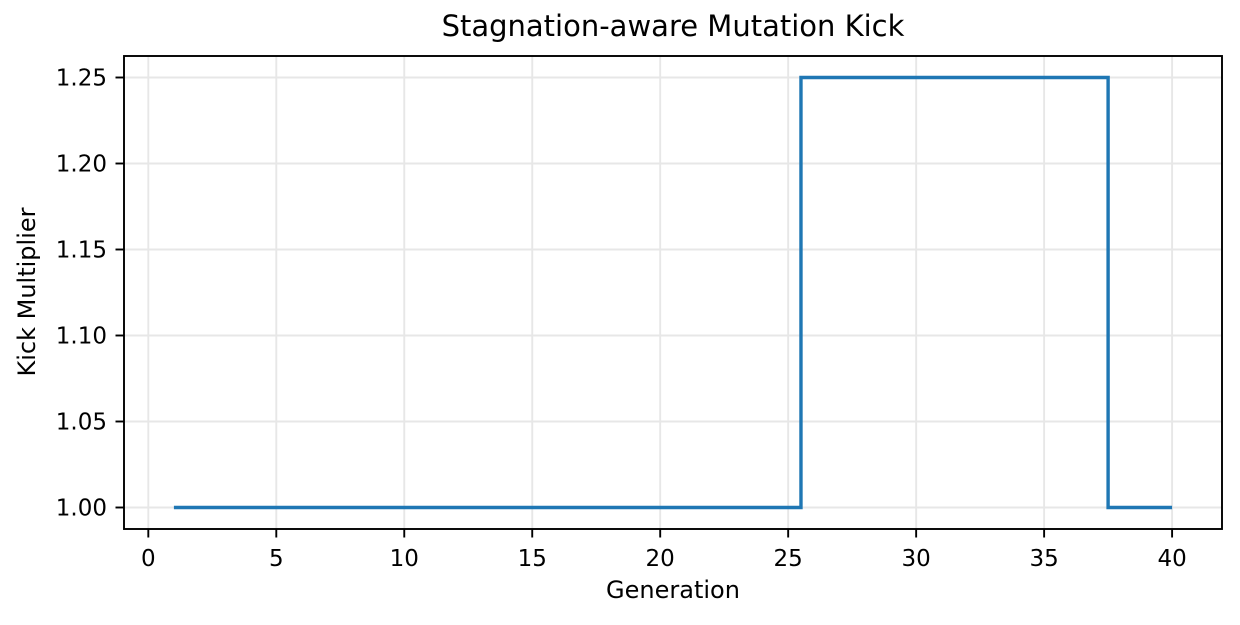 The image size is (1240, 625). What do you see at coordinates (673, 590) in the screenshot?
I see `x-axis-label: Generation` at bounding box center [673, 590].